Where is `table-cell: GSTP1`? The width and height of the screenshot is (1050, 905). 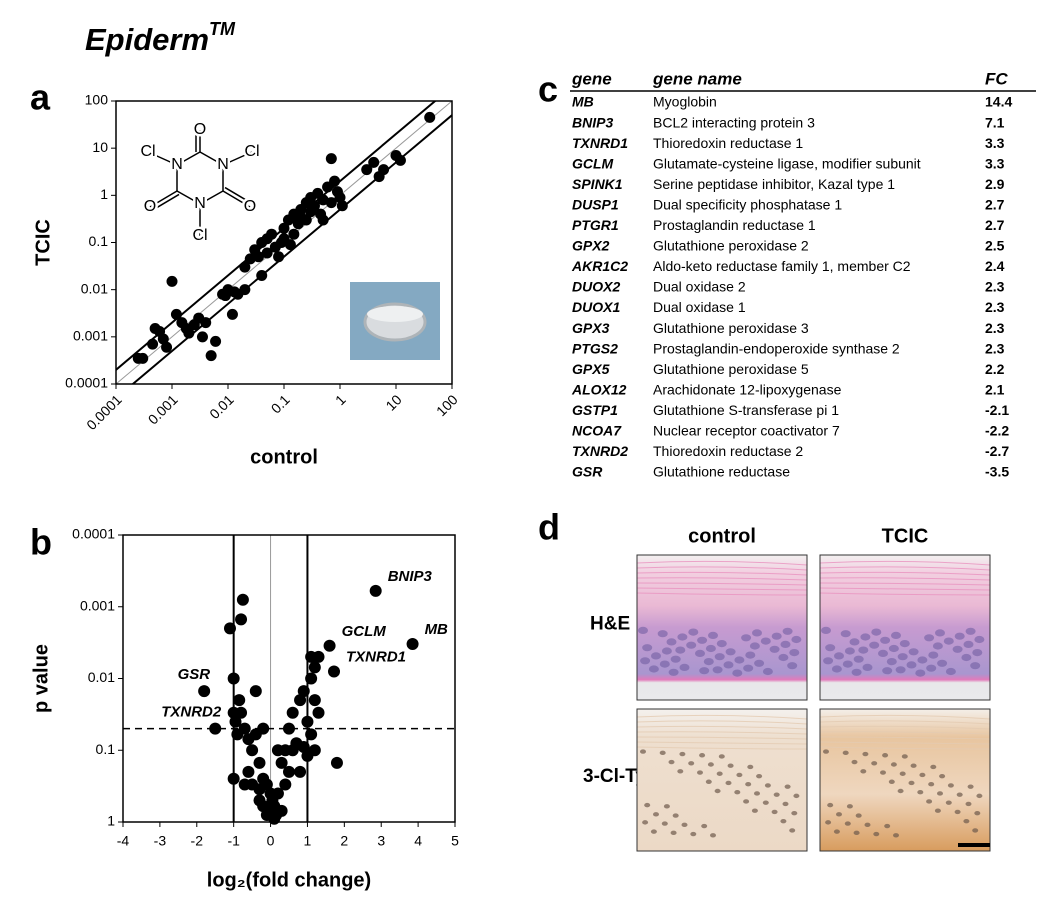 table-cell: GSTP1 is located at coordinates (595, 410).